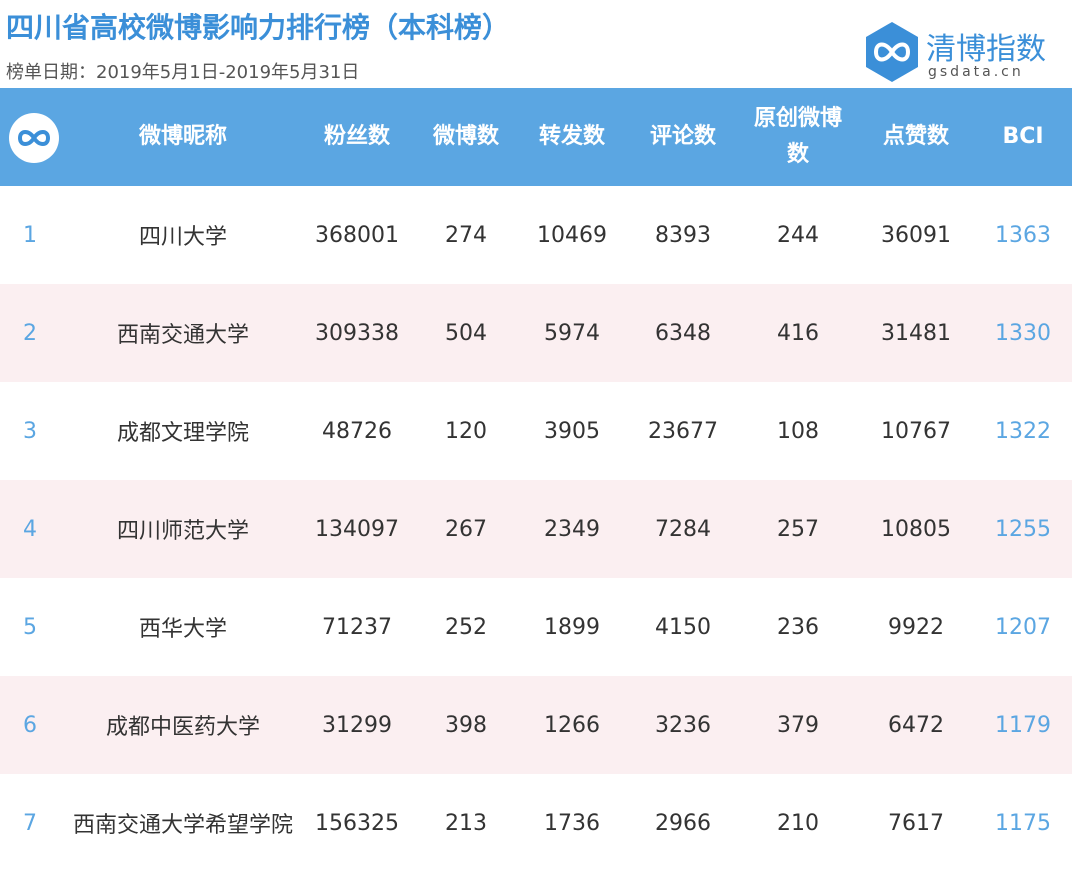 This screenshot has width=1080, height=874. I want to click on value: 213, so click(466, 823).